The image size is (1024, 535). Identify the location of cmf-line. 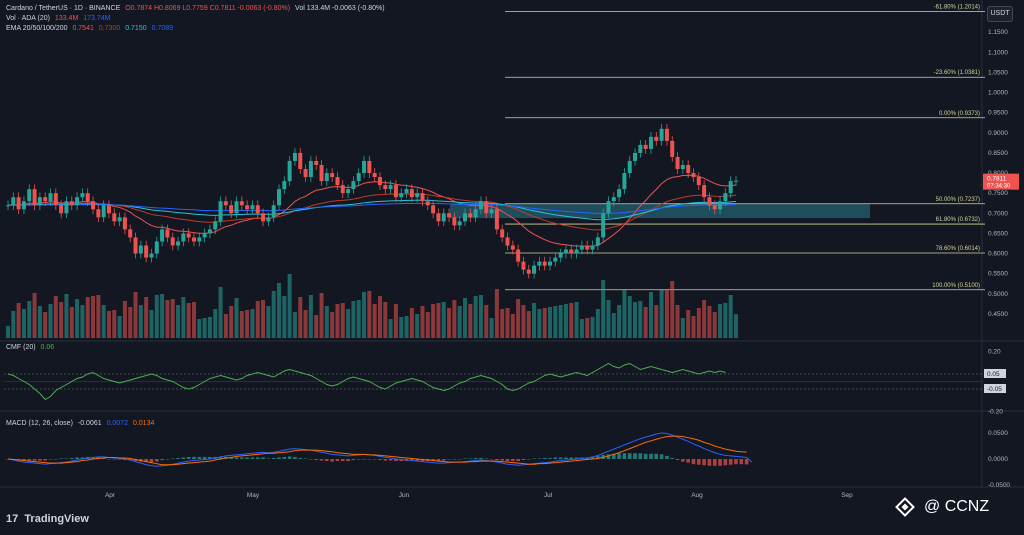
(366, 381).